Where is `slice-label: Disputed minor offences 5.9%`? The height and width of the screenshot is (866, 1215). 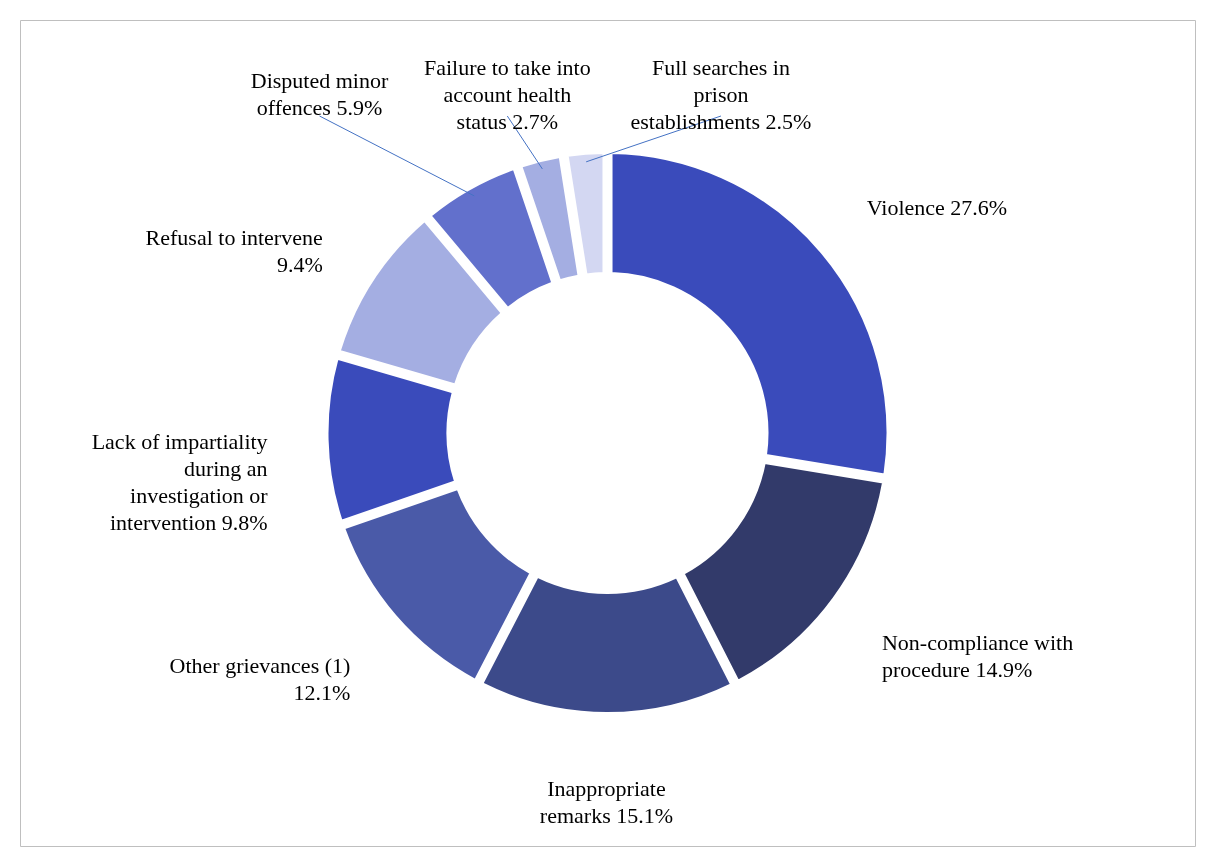
slice-label: Disputed minor offences 5.9% is located at coordinates (319, 94).